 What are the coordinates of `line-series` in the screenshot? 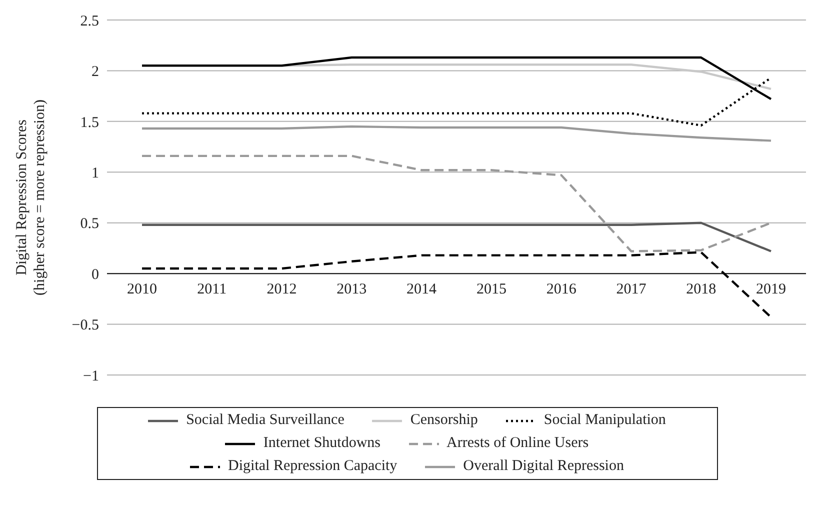 It's located at (456, 133).